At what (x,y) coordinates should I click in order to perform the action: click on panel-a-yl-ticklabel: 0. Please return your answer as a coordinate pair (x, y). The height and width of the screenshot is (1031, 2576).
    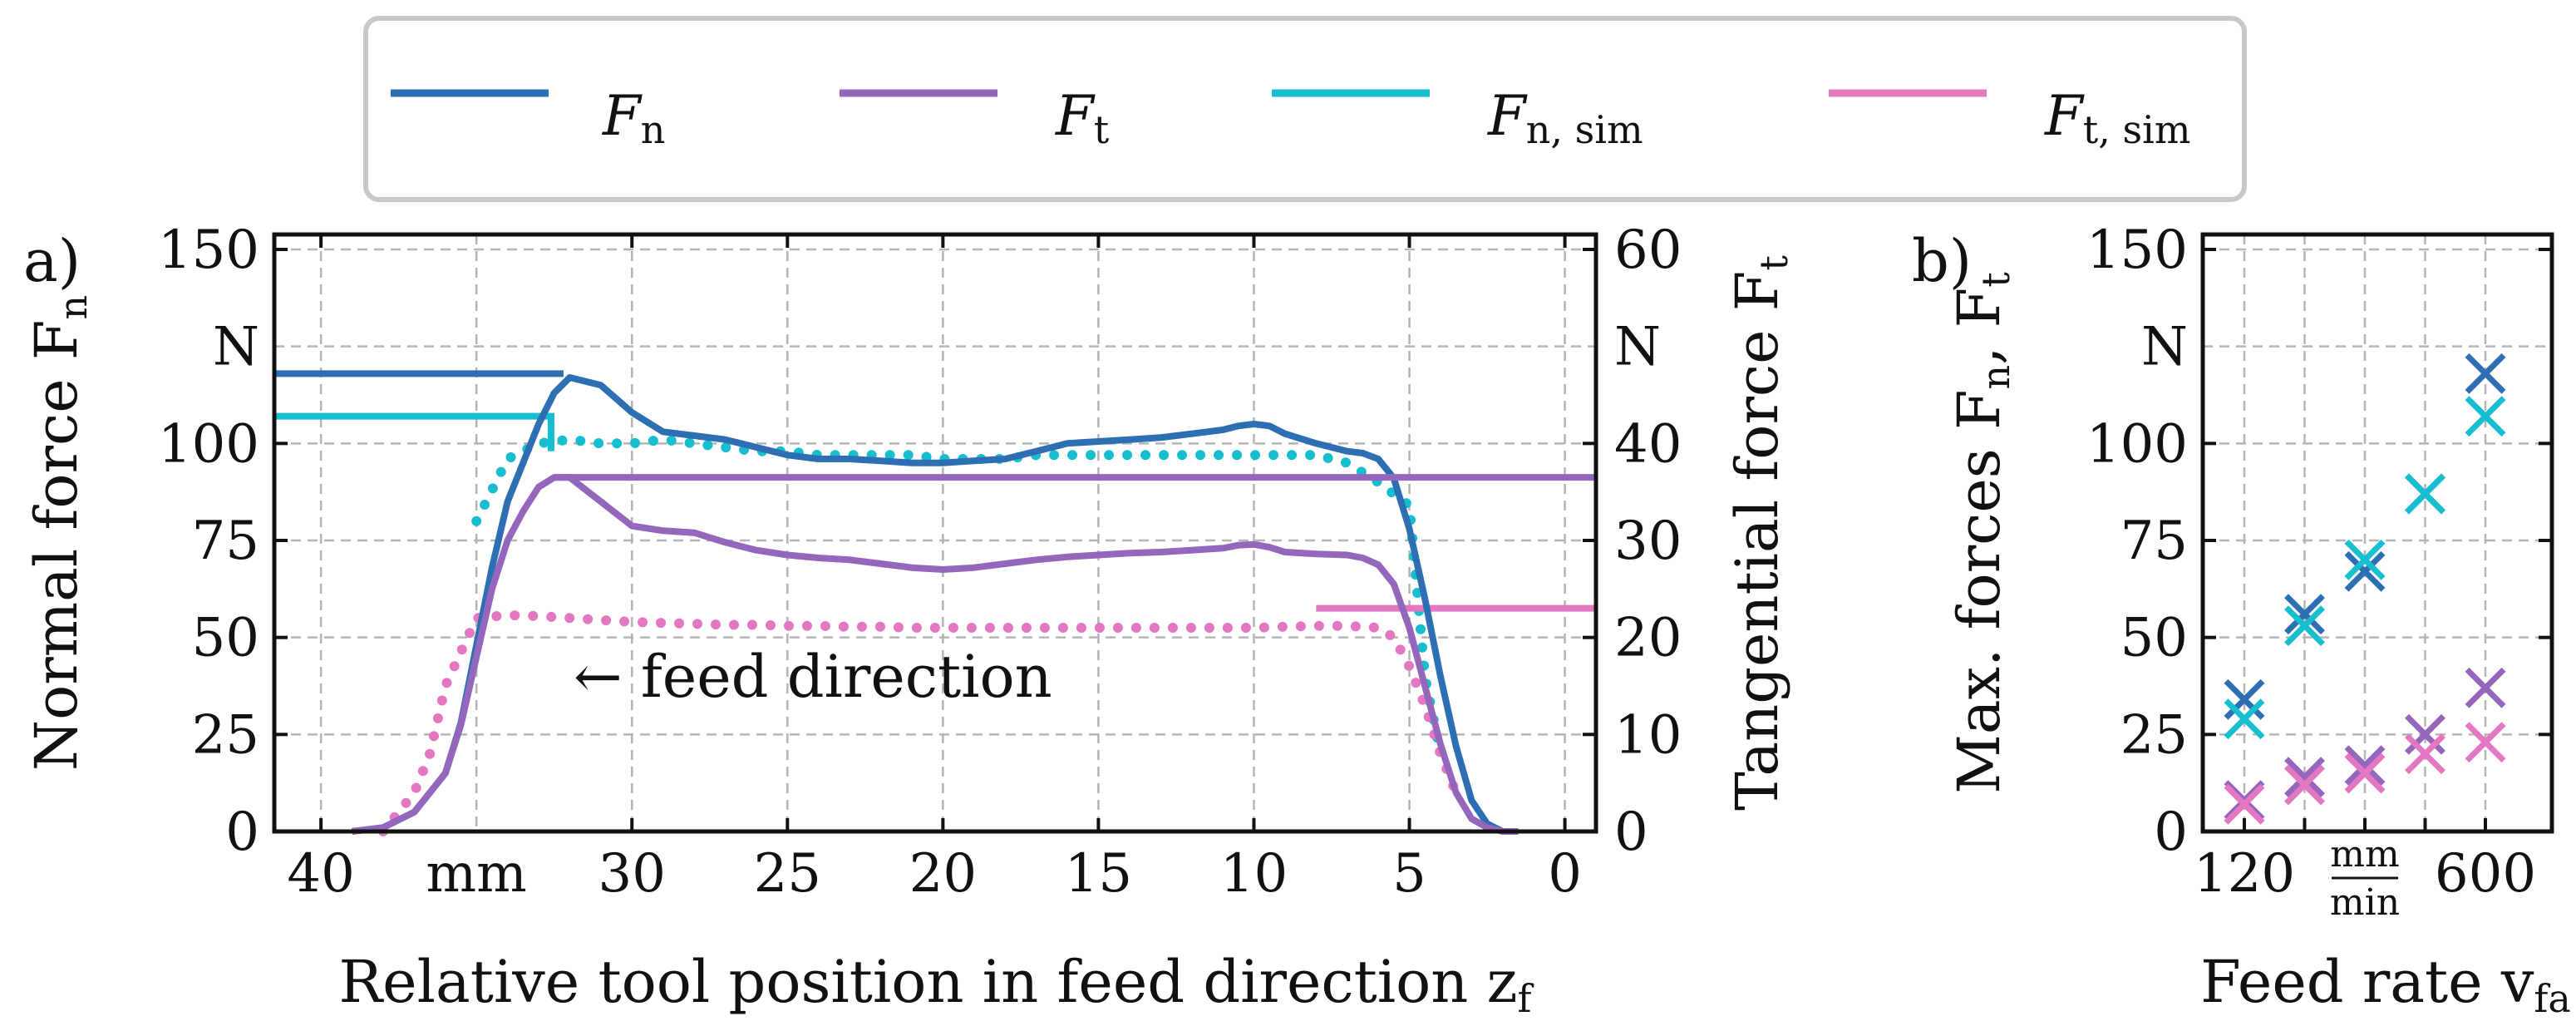
    Looking at the image, I should click on (242, 832).